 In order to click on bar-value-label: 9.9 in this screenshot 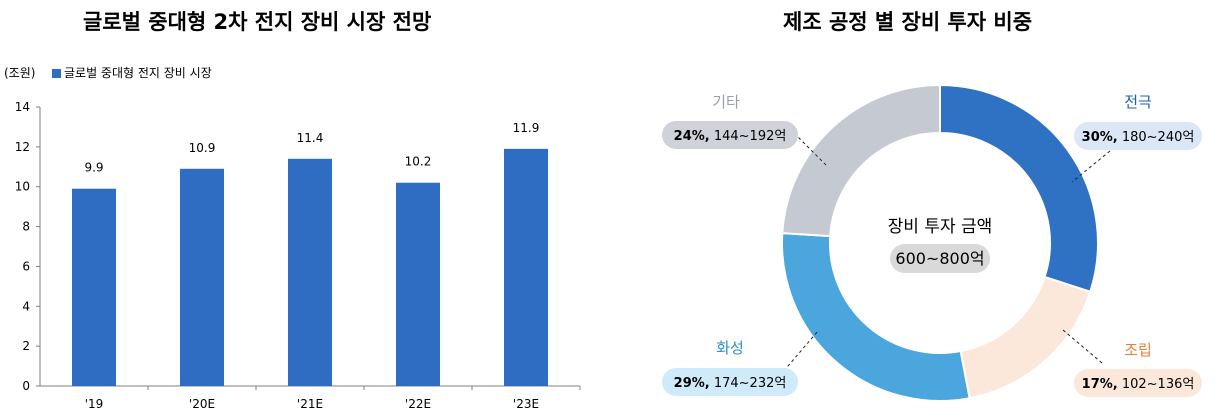, I will do `click(93, 168)`.